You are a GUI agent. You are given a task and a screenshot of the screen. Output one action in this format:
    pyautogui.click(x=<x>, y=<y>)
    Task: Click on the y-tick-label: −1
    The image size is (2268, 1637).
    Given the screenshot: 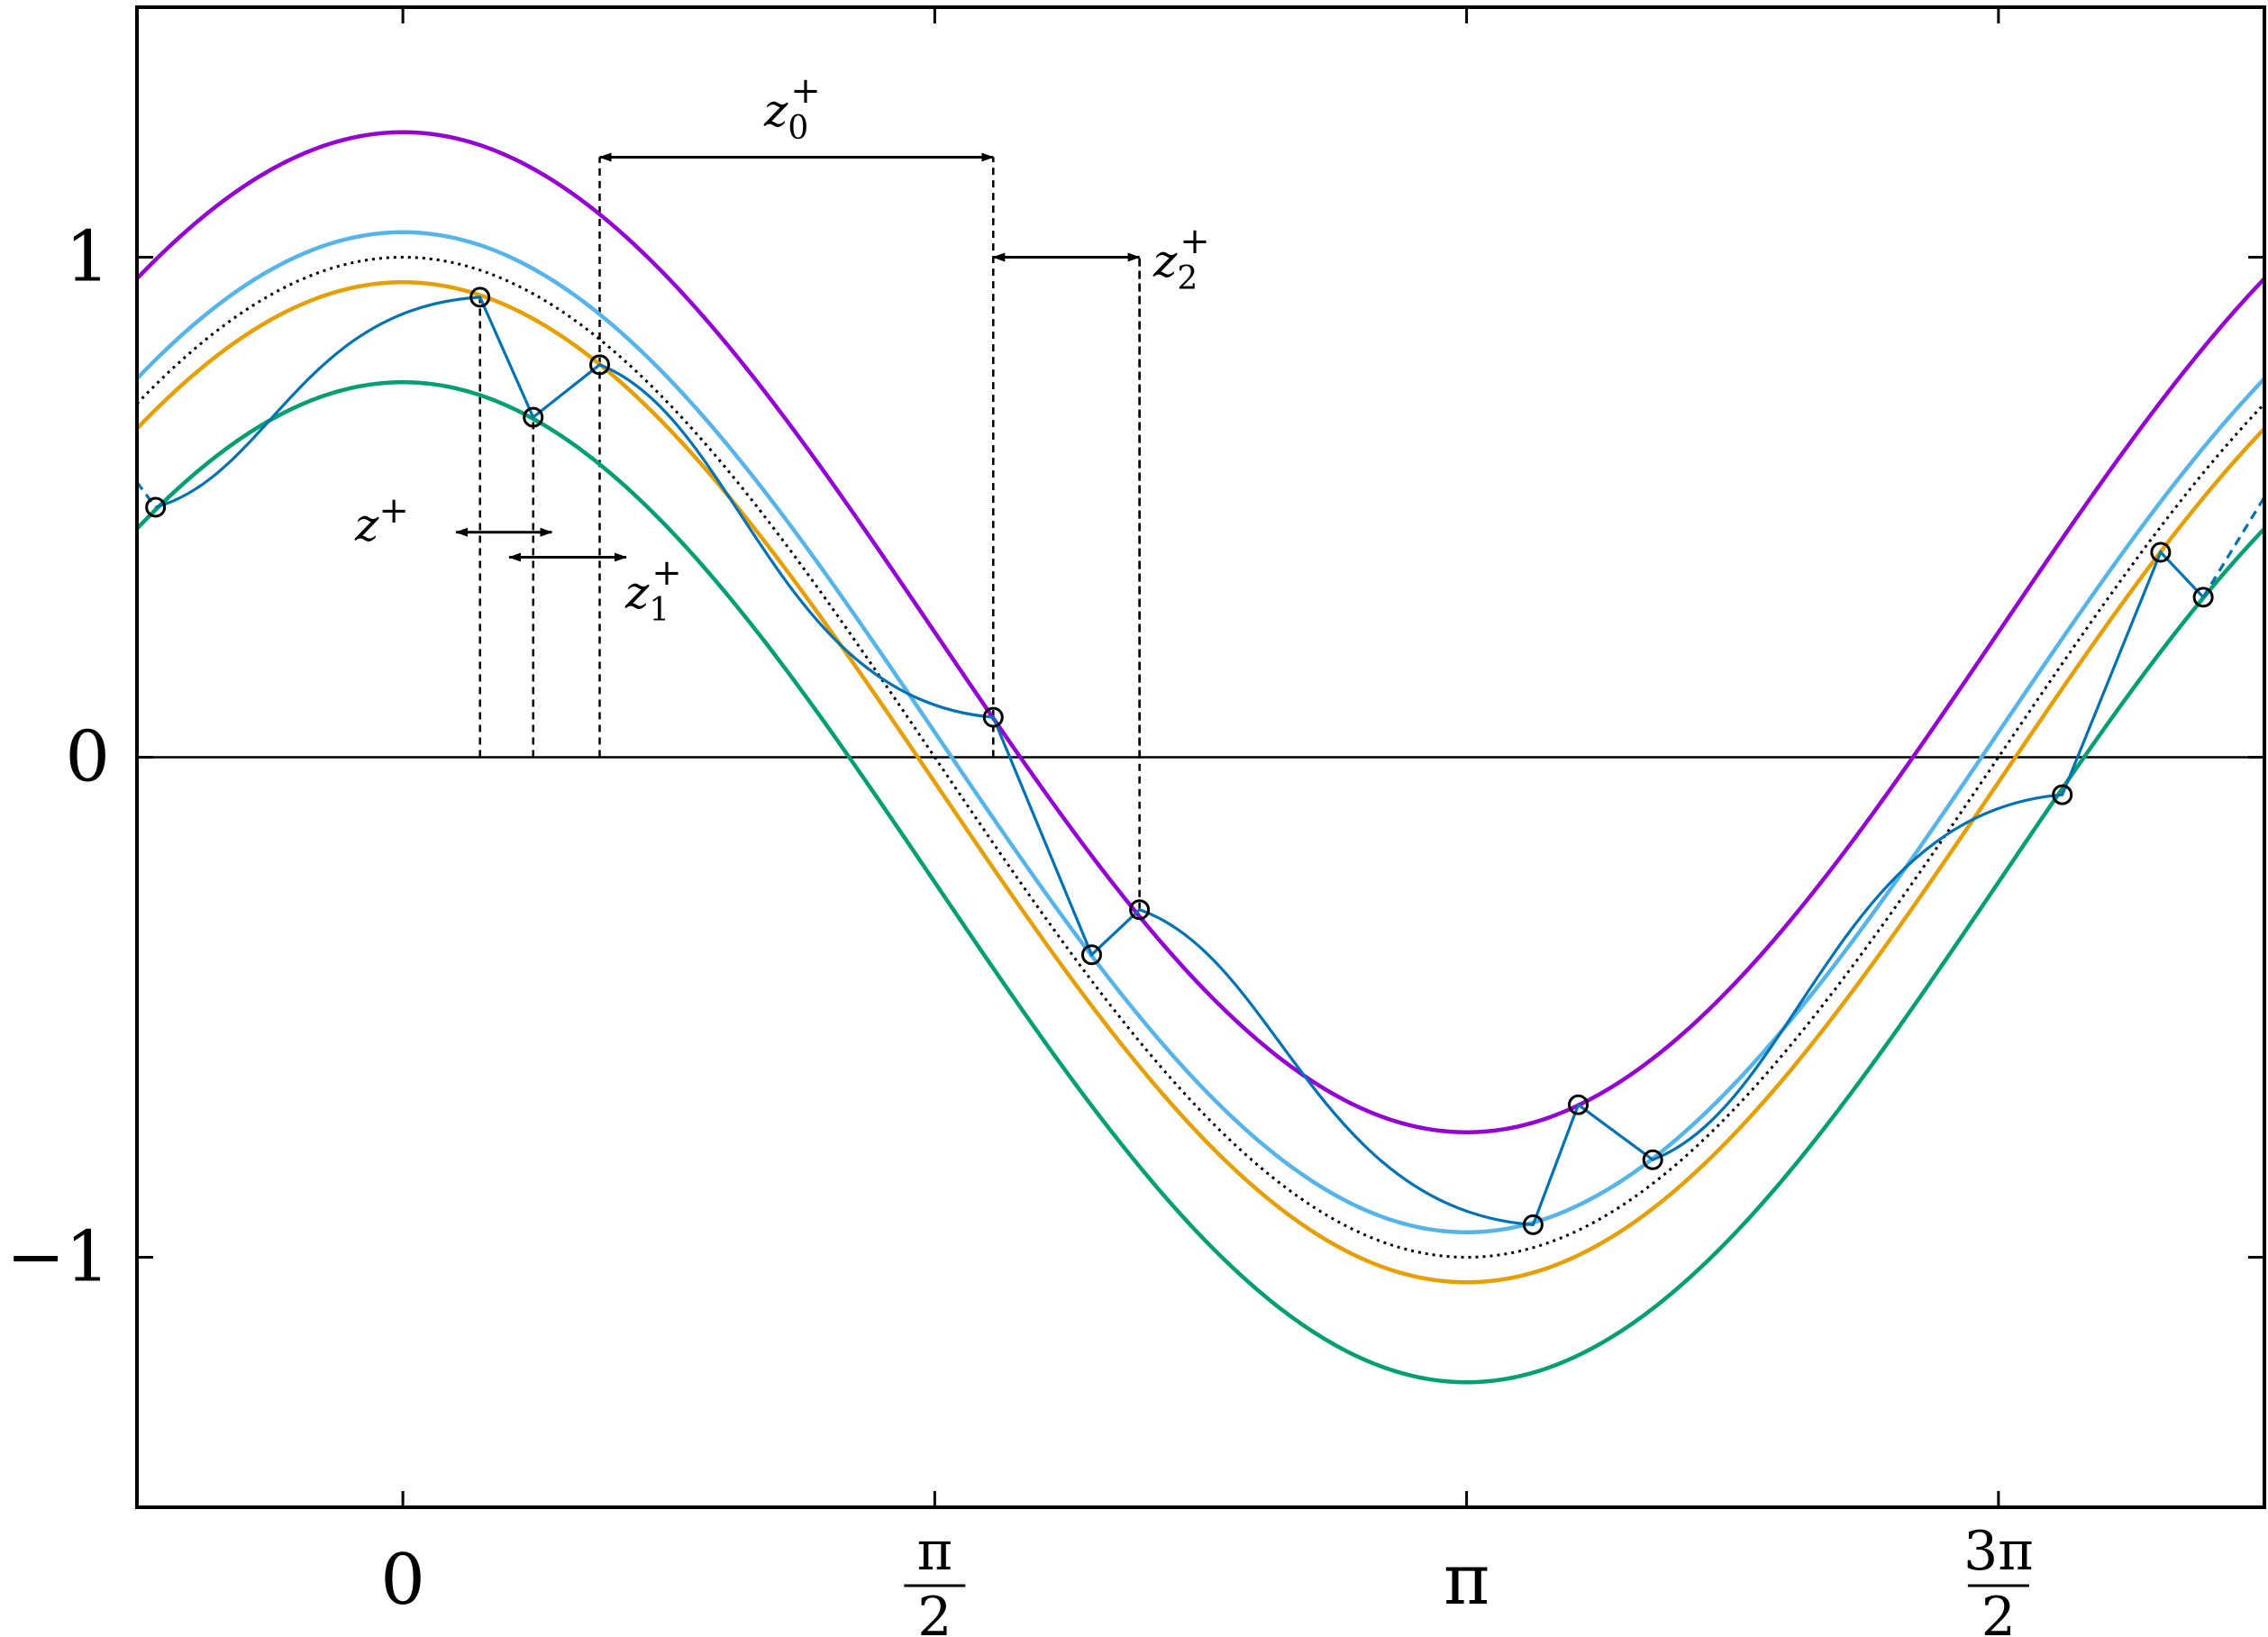 What is the action you would take?
    pyautogui.click(x=58, y=1257)
    